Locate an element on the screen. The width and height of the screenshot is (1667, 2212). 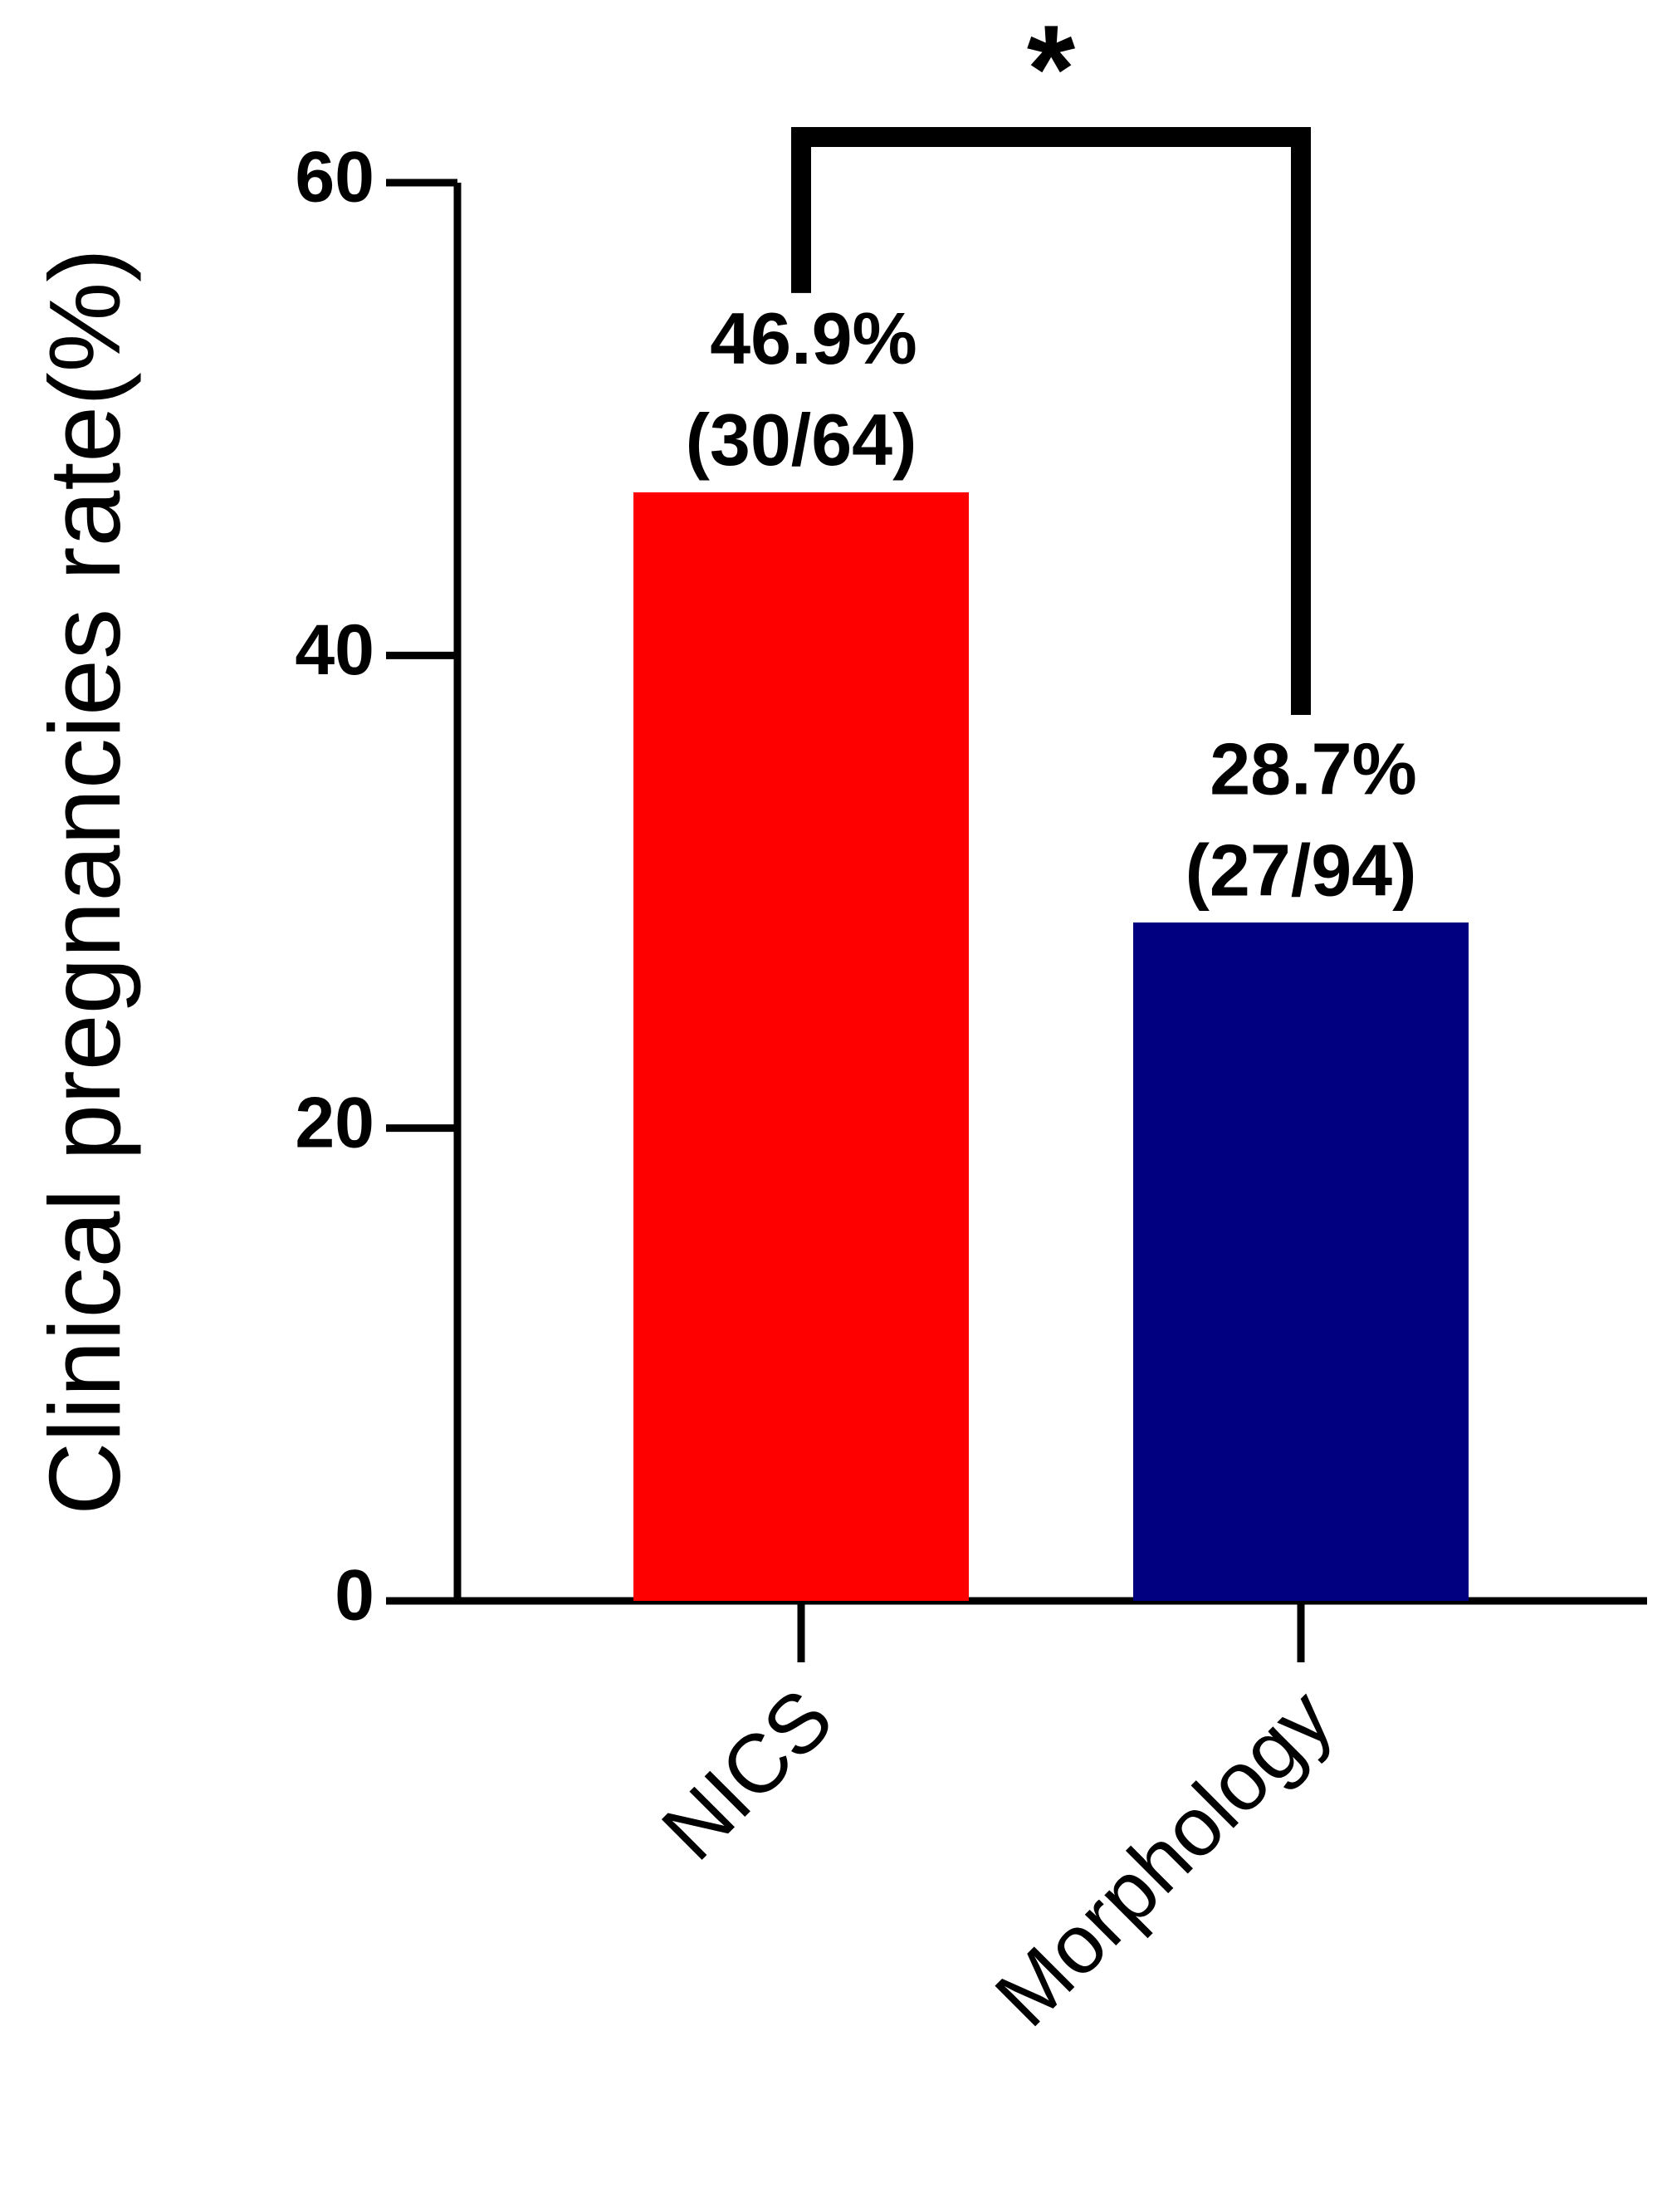
value-label: 46.9% is located at coordinates (814, 338).